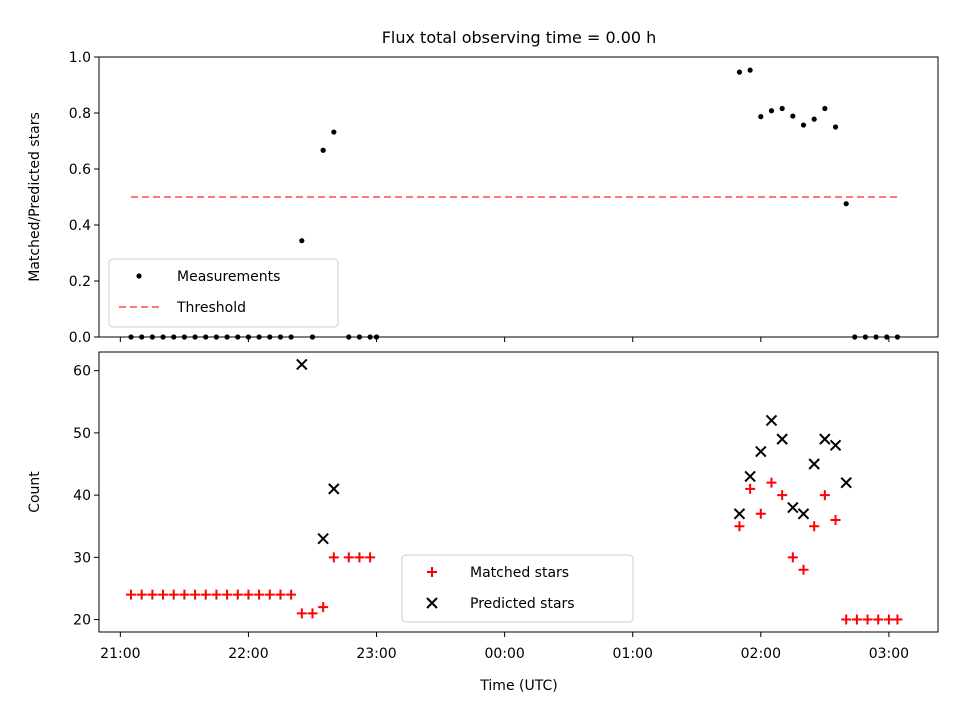 The image size is (960, 720). What do you see at coordinates (633, 654) in the screenshot?
I see `x-tick-label: 01:00` at bounding box center [633, 654].